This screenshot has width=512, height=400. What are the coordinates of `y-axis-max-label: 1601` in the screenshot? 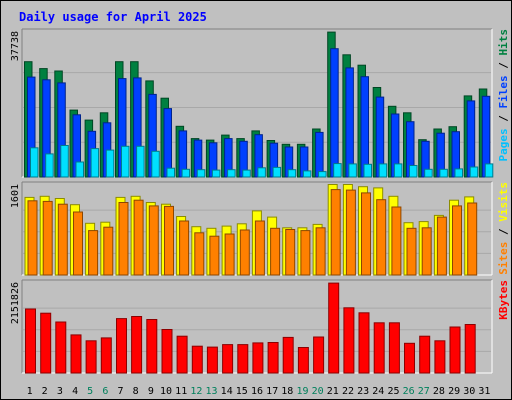 It's located at (15, 196).